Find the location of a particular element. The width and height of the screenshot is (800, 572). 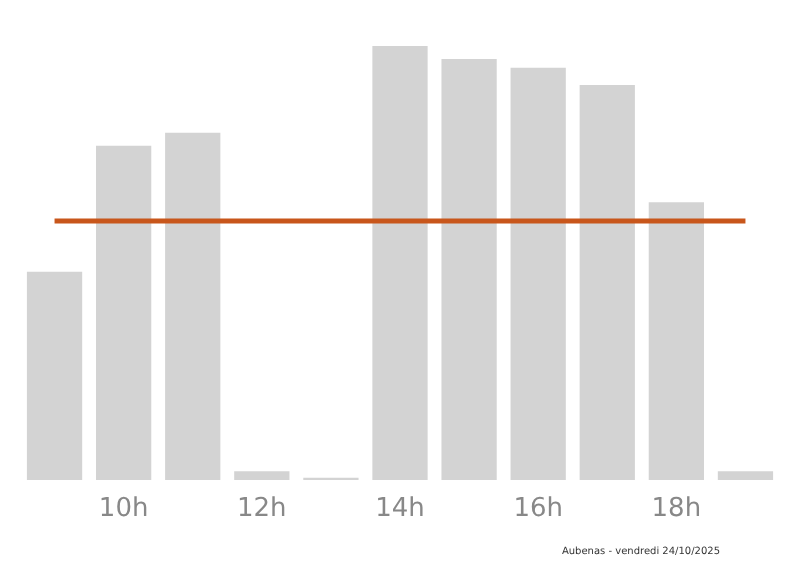

x-tick-label: 18h is located at coordinates (676, 509).